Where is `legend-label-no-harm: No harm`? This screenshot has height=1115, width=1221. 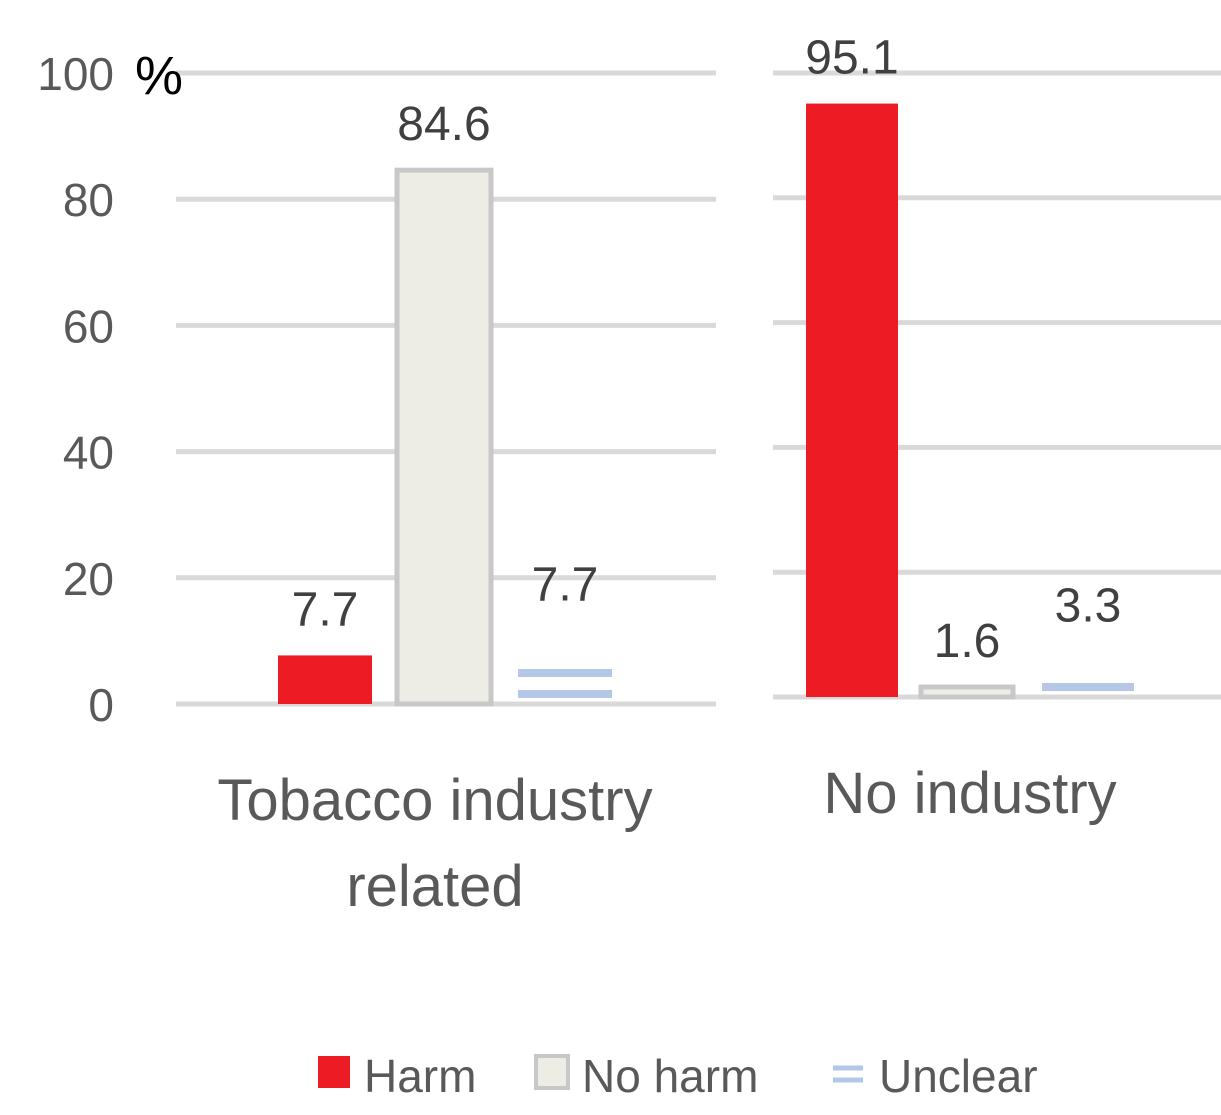
legend-label-no-harm: No harm is located at coordinates (670, 1076).